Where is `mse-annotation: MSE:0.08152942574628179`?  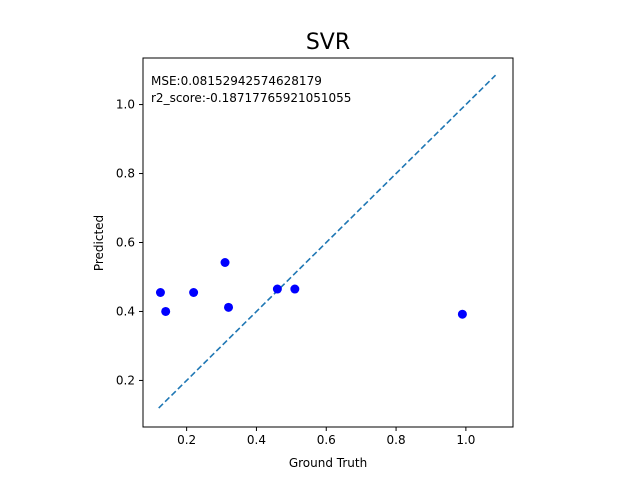 mse-annotation: MSE:0.08152942574628179 is located at coordinates (236, 81).